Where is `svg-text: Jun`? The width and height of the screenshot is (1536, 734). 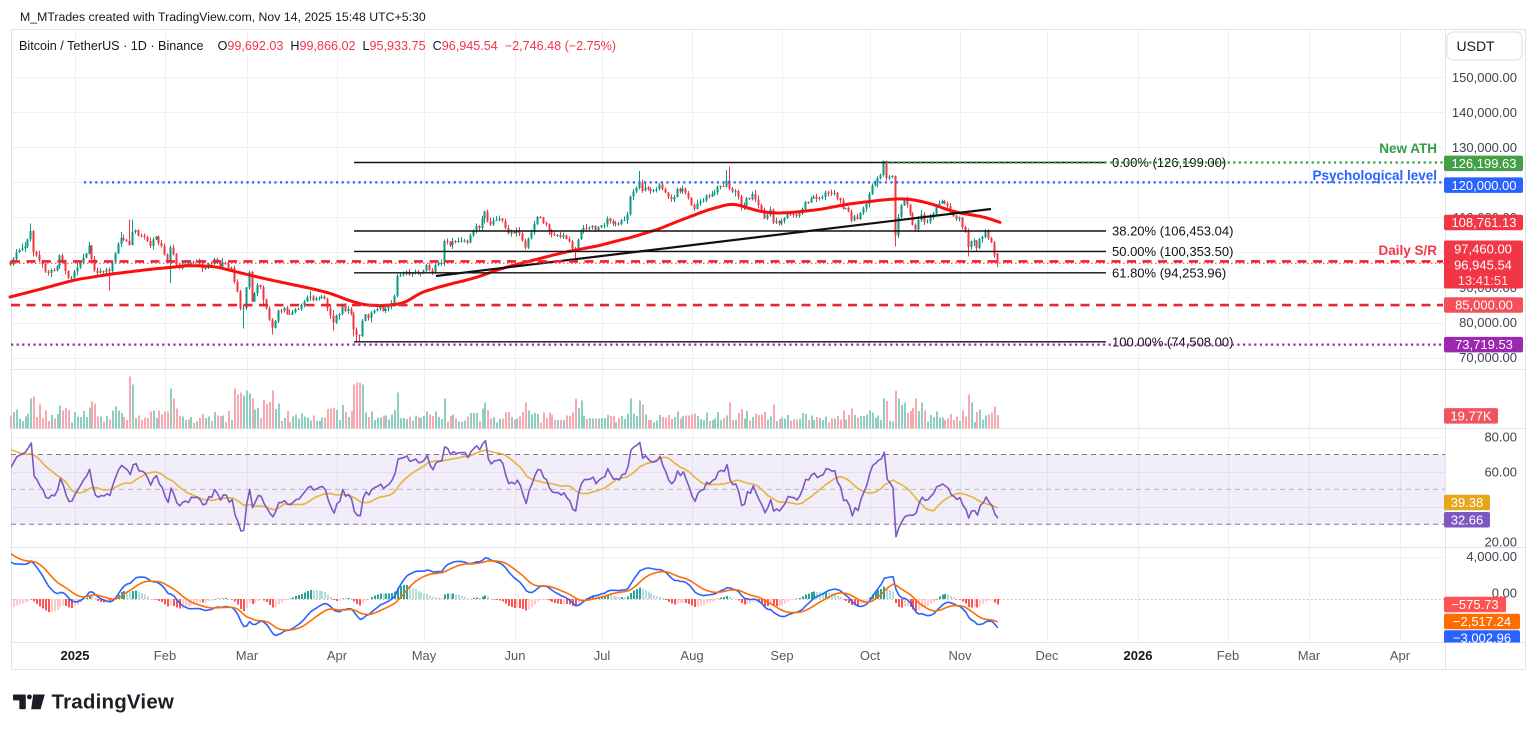
svg-text: Jun is located at coordinates (515, 655).